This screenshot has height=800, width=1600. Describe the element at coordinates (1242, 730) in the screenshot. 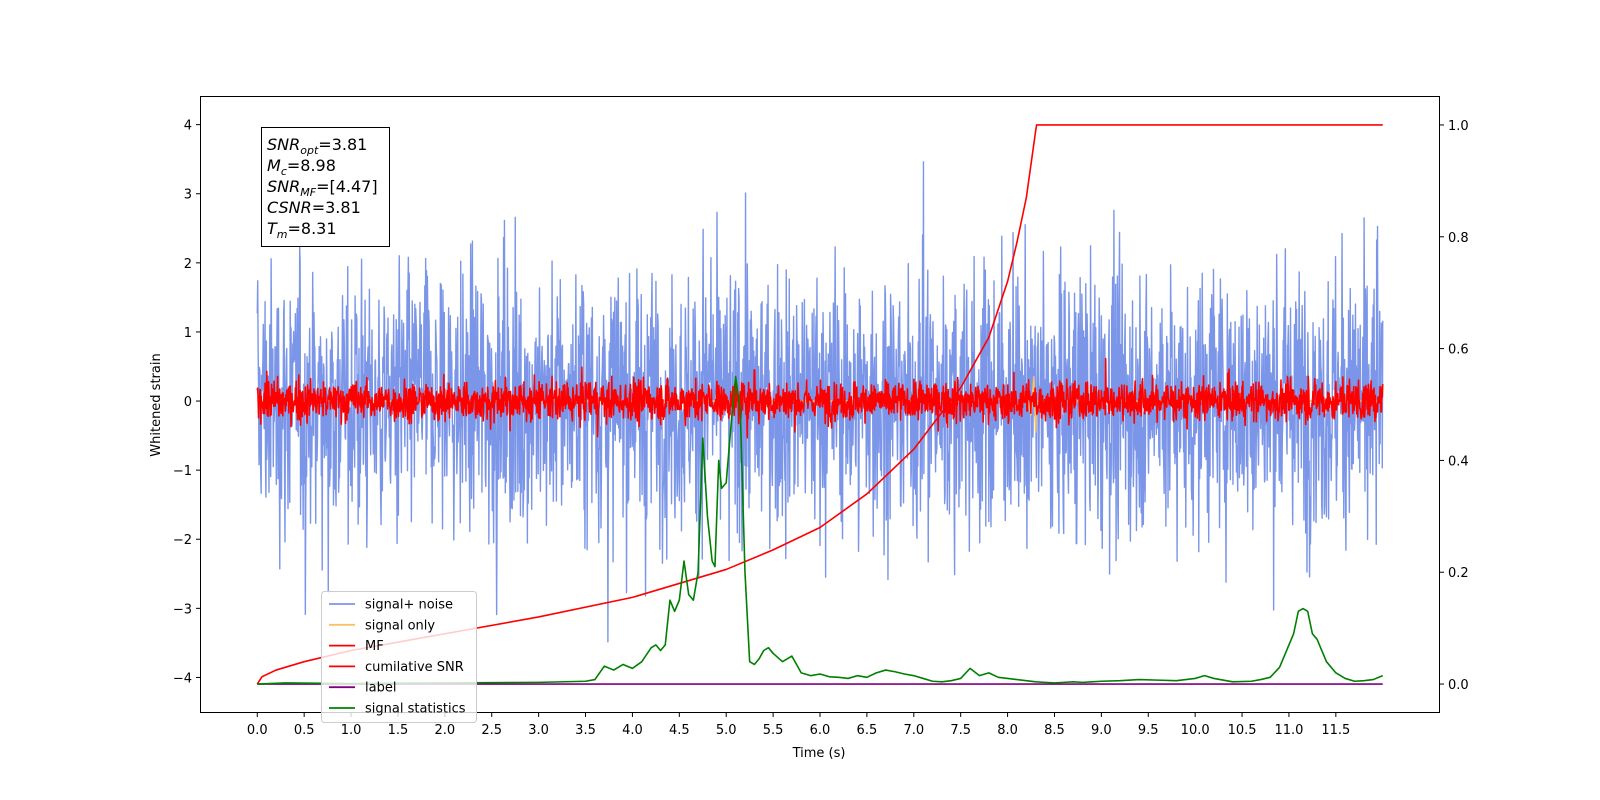

I see `x-tick-label: 10.5` at that location.